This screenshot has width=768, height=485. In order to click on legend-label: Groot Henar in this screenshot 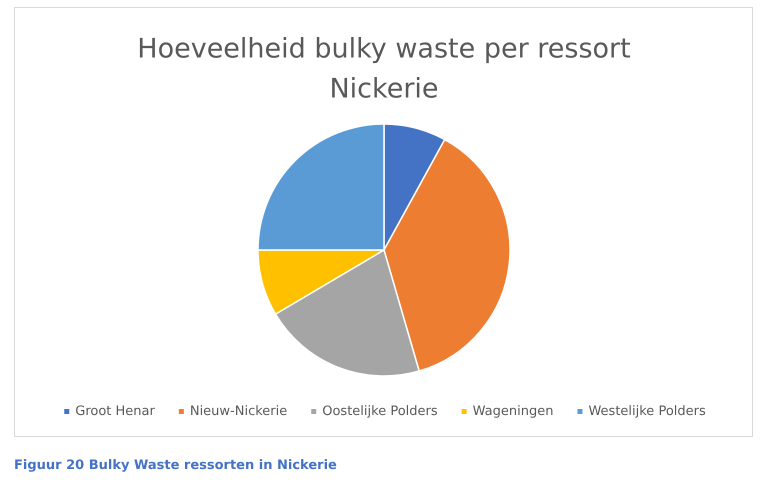, I will do `click(115, 411)`.